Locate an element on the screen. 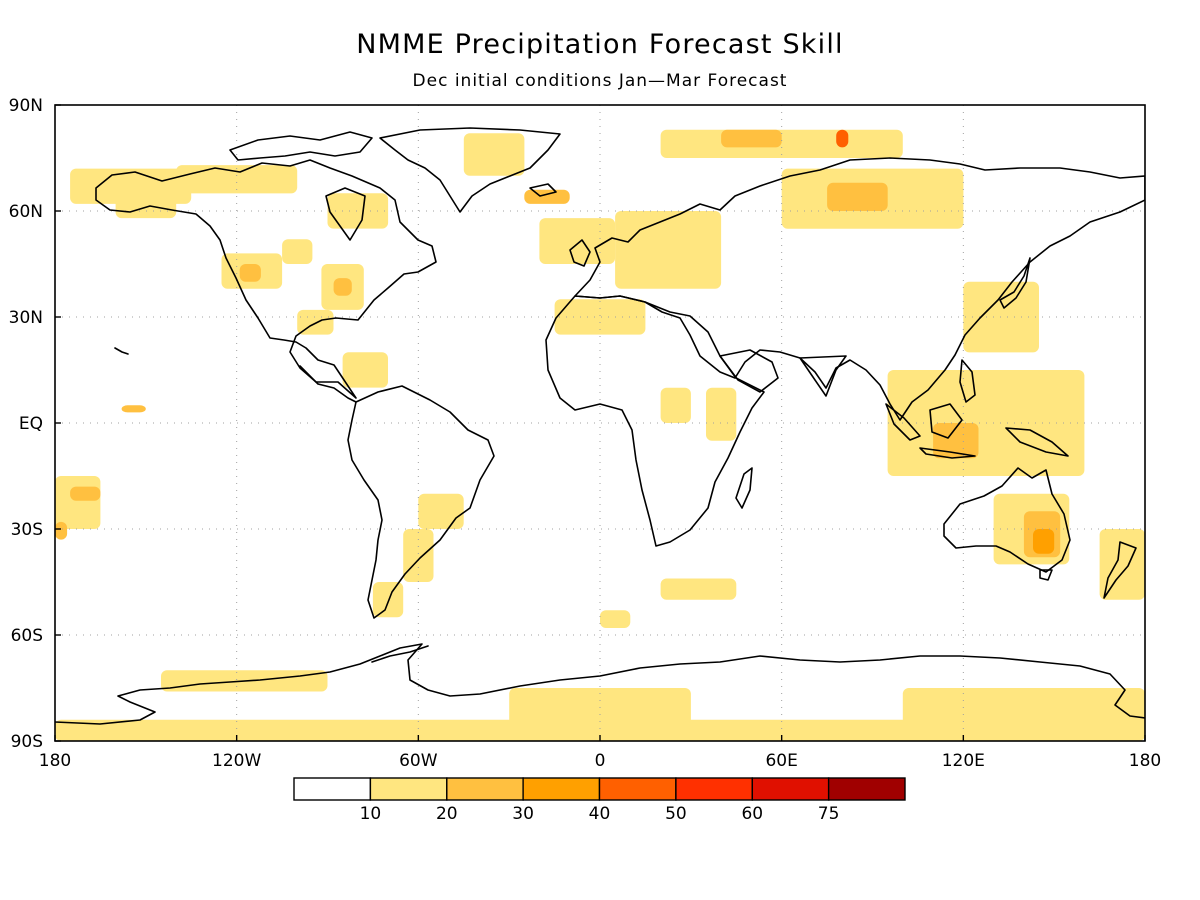 This screenshot has height=900, width=1200. skill-region-south-pacific-west is located at coordinates (78, 502).